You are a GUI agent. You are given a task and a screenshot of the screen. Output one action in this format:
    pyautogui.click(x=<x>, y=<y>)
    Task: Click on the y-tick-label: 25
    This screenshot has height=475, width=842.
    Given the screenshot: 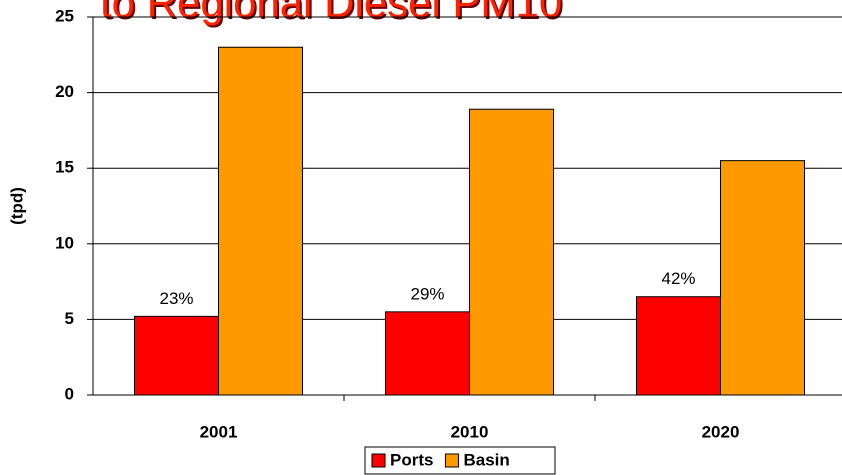 What is the action you would take?
    pyautogui.click(x=64, y=15)
    